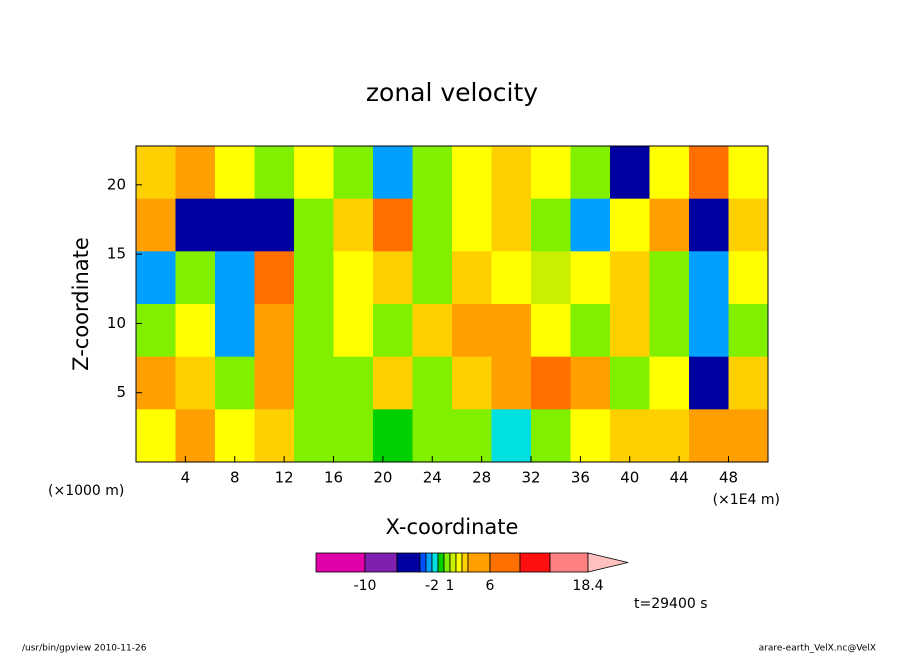 The height and width of the screenshot is (654, 904). I want to click on footer-left: /usr/bin/gpview 2010-11-26, so click(84, 649).